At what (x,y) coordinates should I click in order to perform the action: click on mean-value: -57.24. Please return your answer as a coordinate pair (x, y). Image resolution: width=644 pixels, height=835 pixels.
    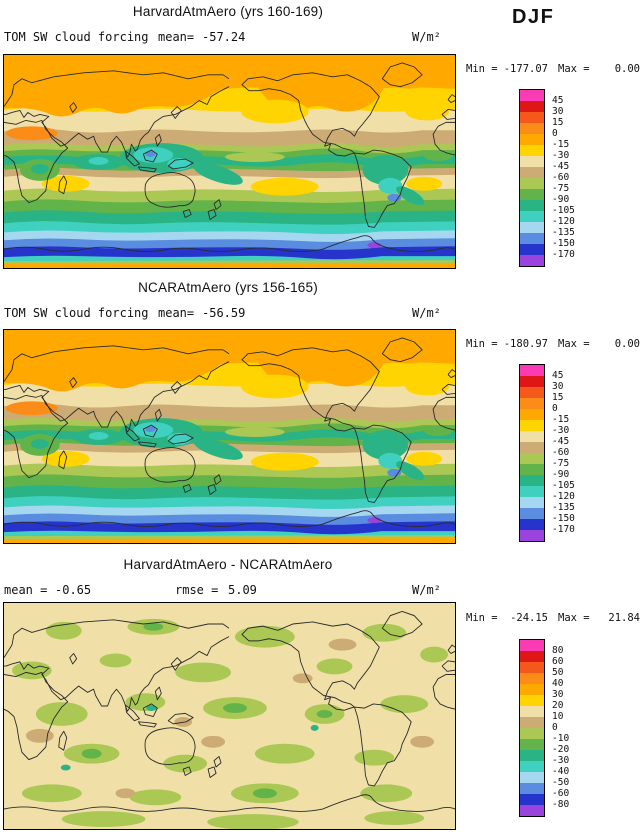
    Looking at the image, I should click on (224, 37).